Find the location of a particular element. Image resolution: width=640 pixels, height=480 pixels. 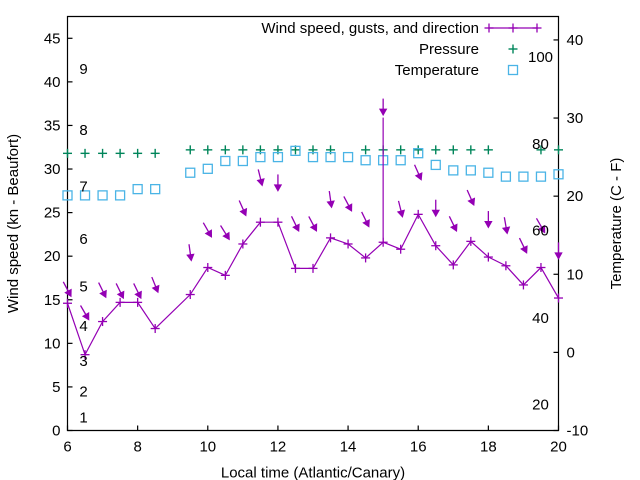

beaufort-label: 5 is located at coordinates (83, 287).